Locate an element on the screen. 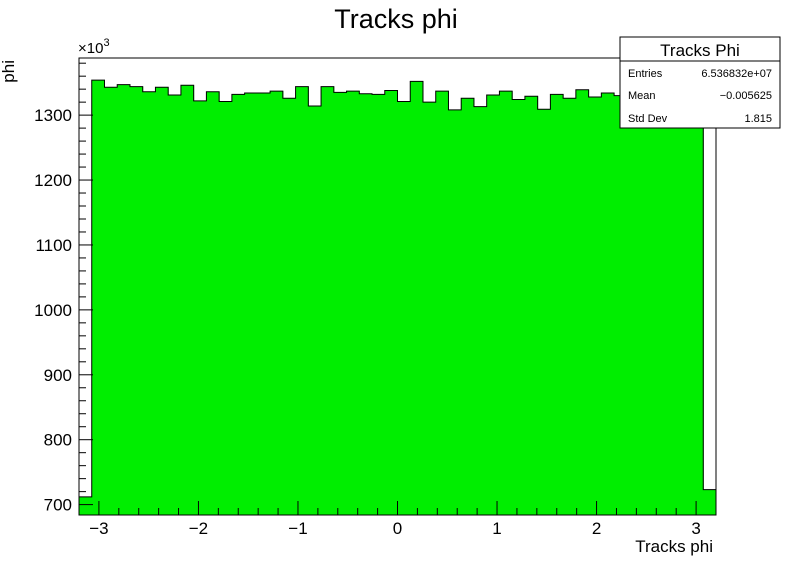 The width and height of the screenshot is (796, 572). x-tick-label: −3 is located at coordinates (98, 528).